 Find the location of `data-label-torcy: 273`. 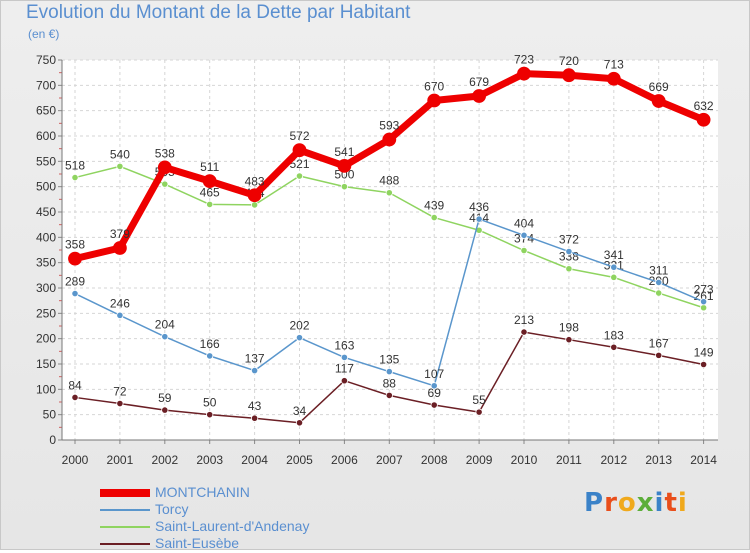

data-label-torcy: 273 is located at coordinates (704, 290).